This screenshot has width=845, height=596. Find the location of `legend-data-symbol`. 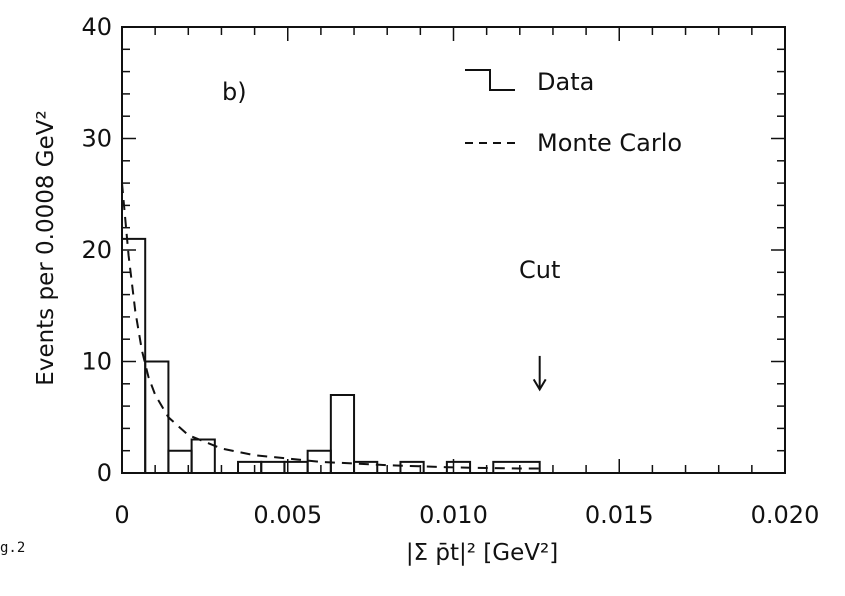

legend-data-symbol is located at coordinates (490, 80).